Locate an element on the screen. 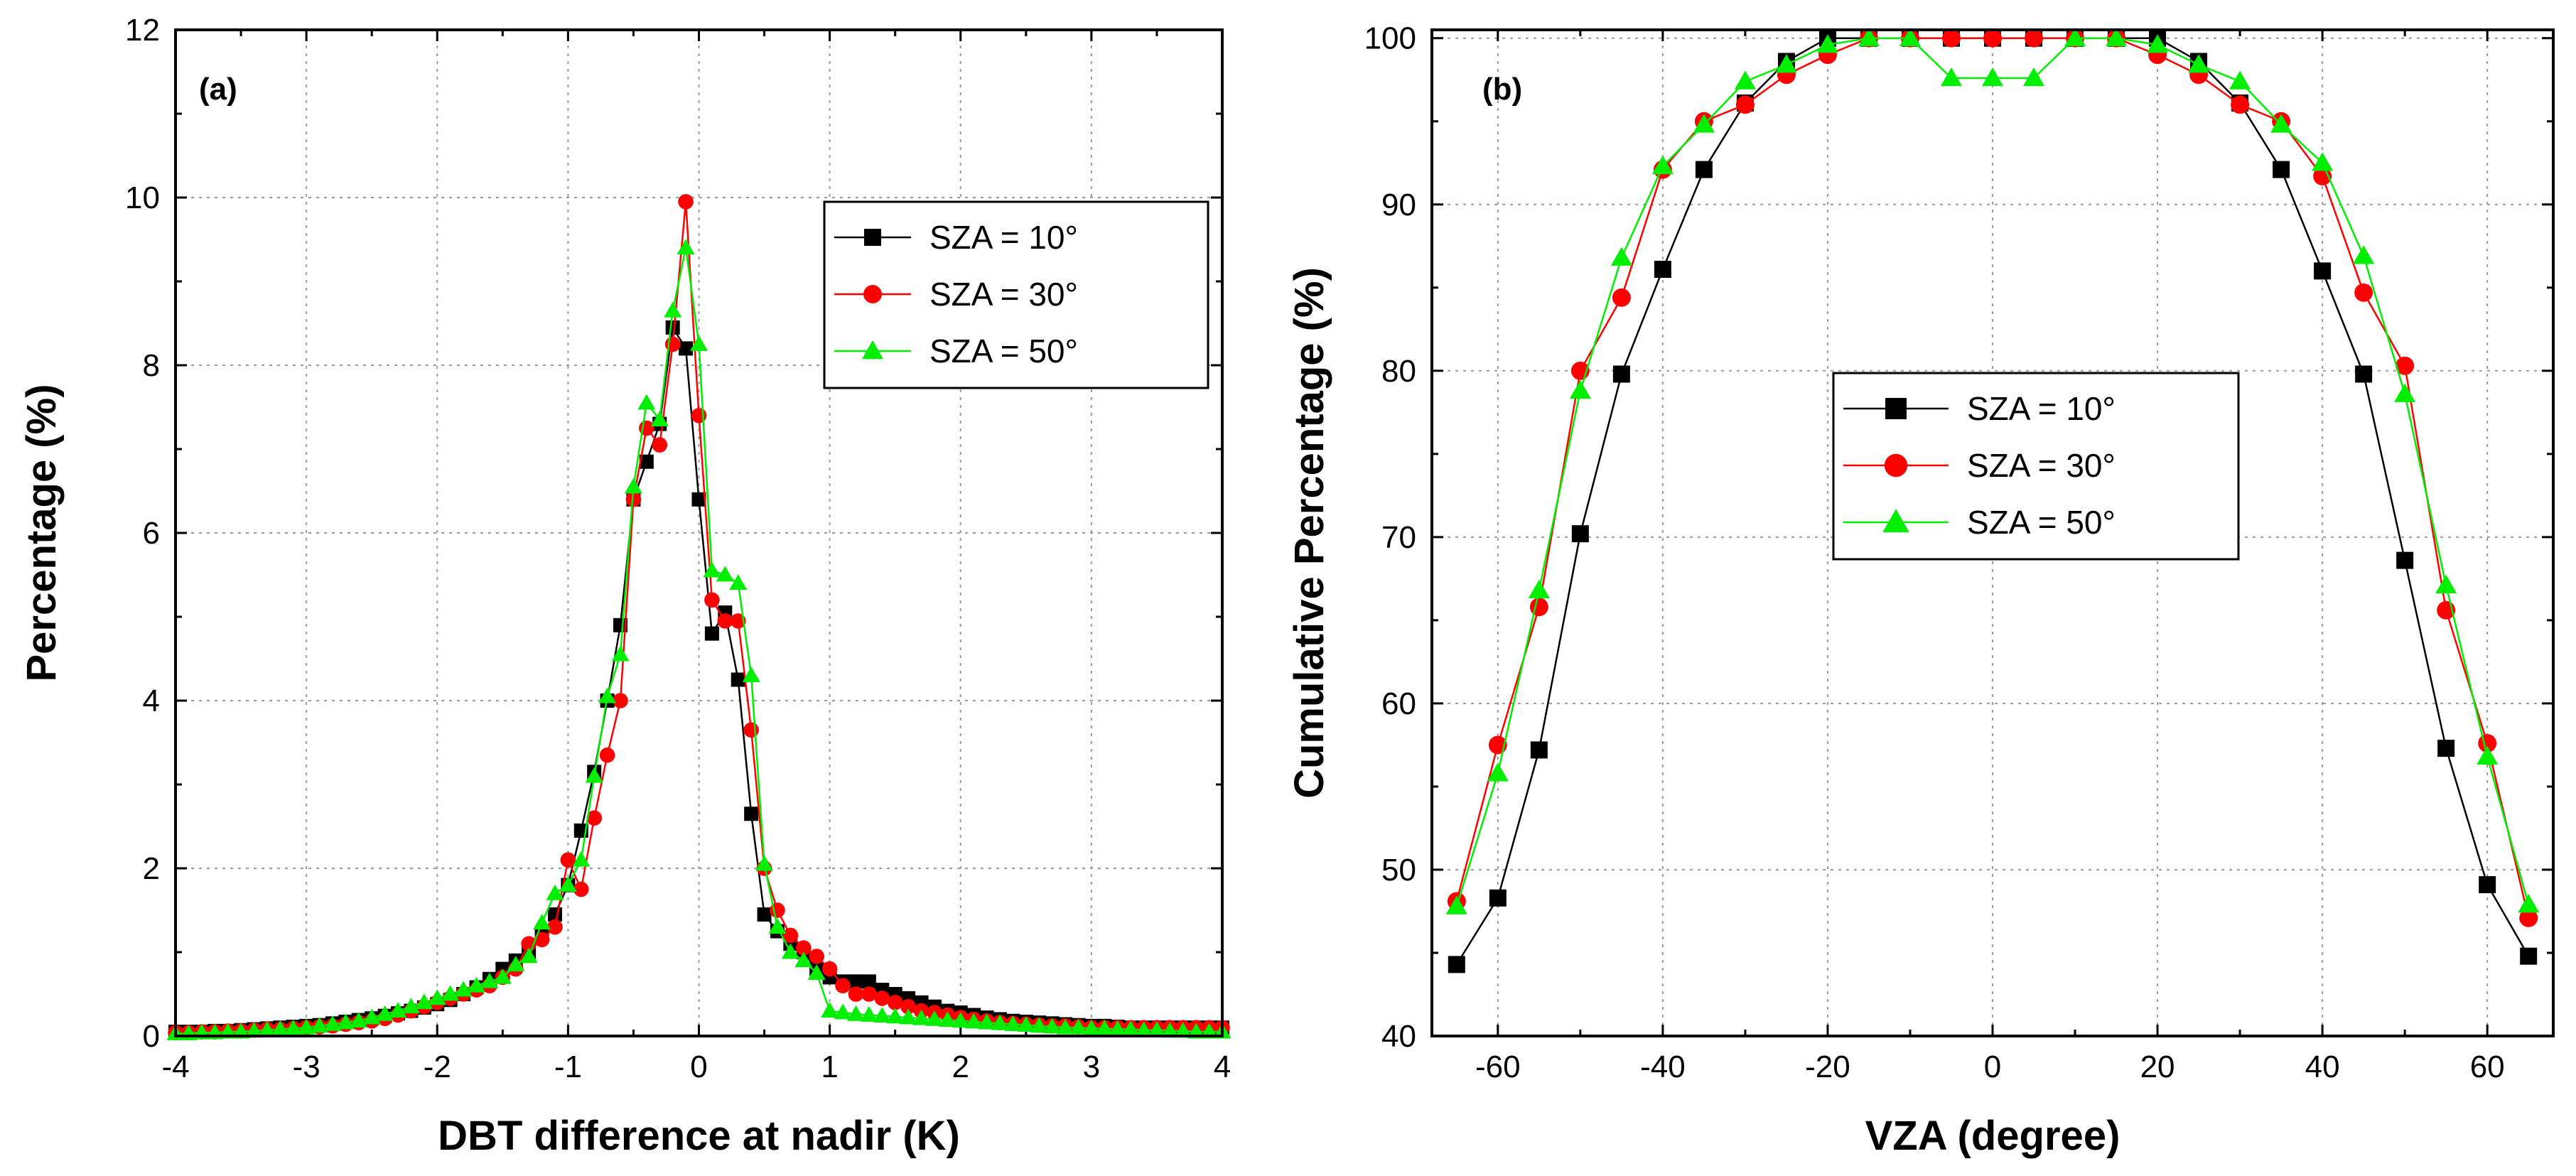 The width and height of the screenshot is (2576, 1176). y-tick-label: 80 is located at coordinates (1398, 371).